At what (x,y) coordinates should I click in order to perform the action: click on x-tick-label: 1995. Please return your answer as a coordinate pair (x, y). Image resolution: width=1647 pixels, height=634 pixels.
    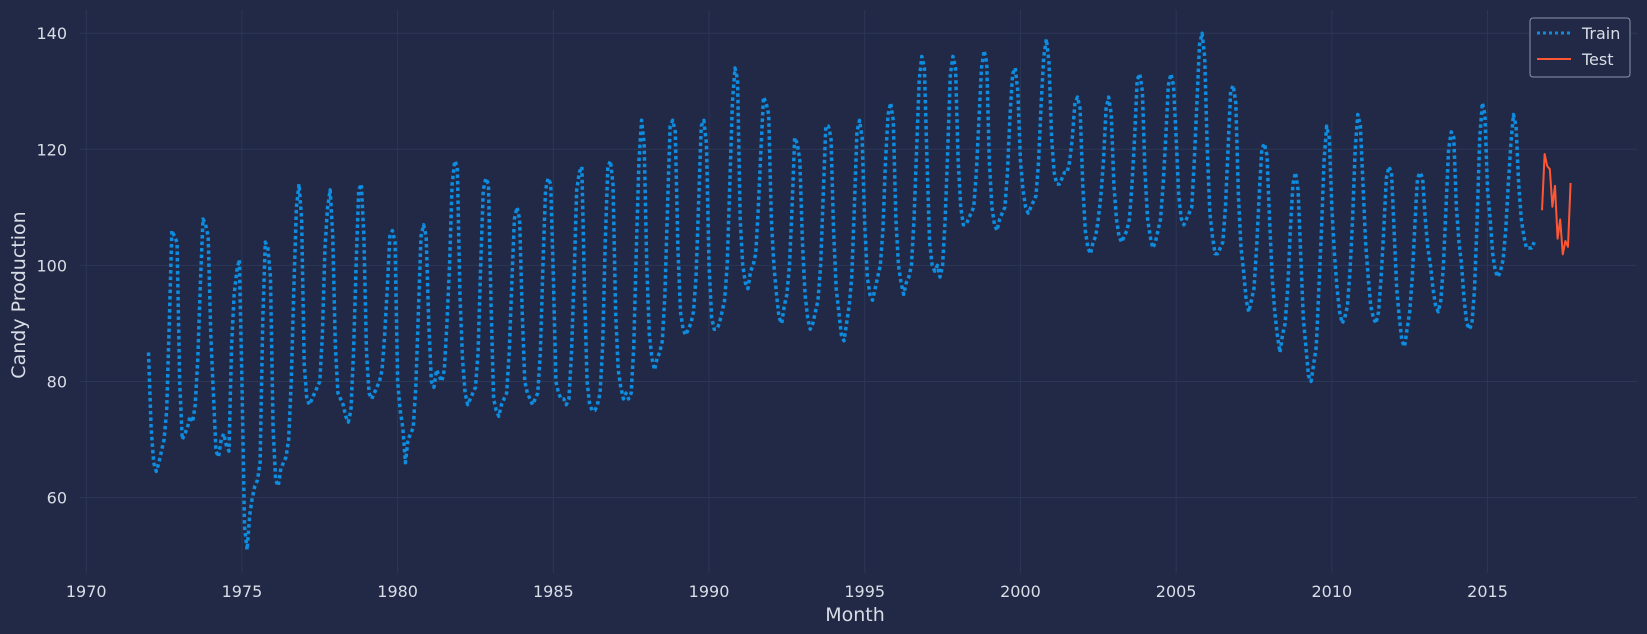
    Looking at the image, I should click on (864, 591).